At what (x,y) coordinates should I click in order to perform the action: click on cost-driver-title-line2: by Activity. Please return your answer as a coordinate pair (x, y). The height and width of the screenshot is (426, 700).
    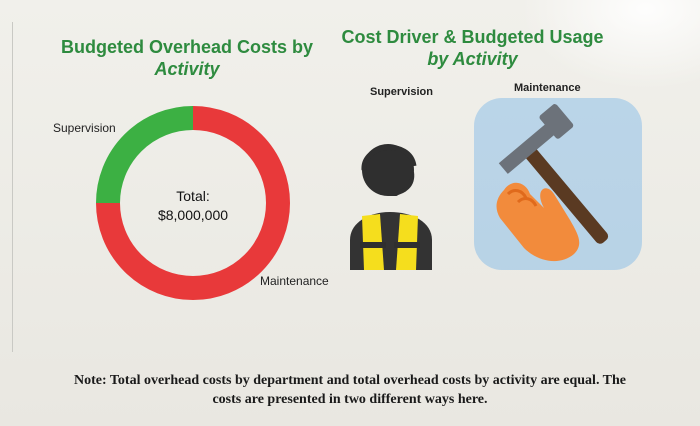
    Looking at the image, I should click on (472, 59).